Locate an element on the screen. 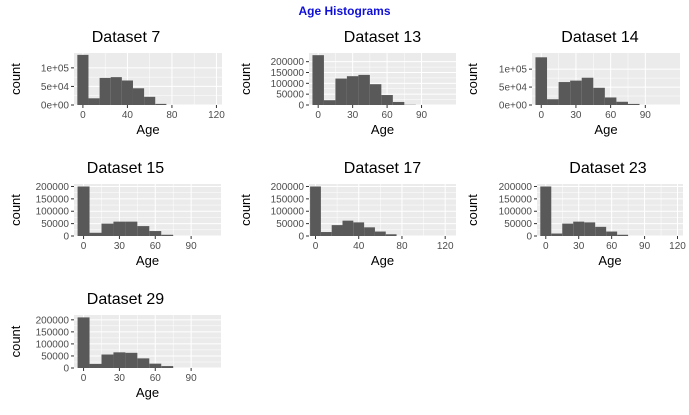 The width and height of the screenshot is (689, 415). chart-3-ylabel: count is located at coordinates (472, 79).